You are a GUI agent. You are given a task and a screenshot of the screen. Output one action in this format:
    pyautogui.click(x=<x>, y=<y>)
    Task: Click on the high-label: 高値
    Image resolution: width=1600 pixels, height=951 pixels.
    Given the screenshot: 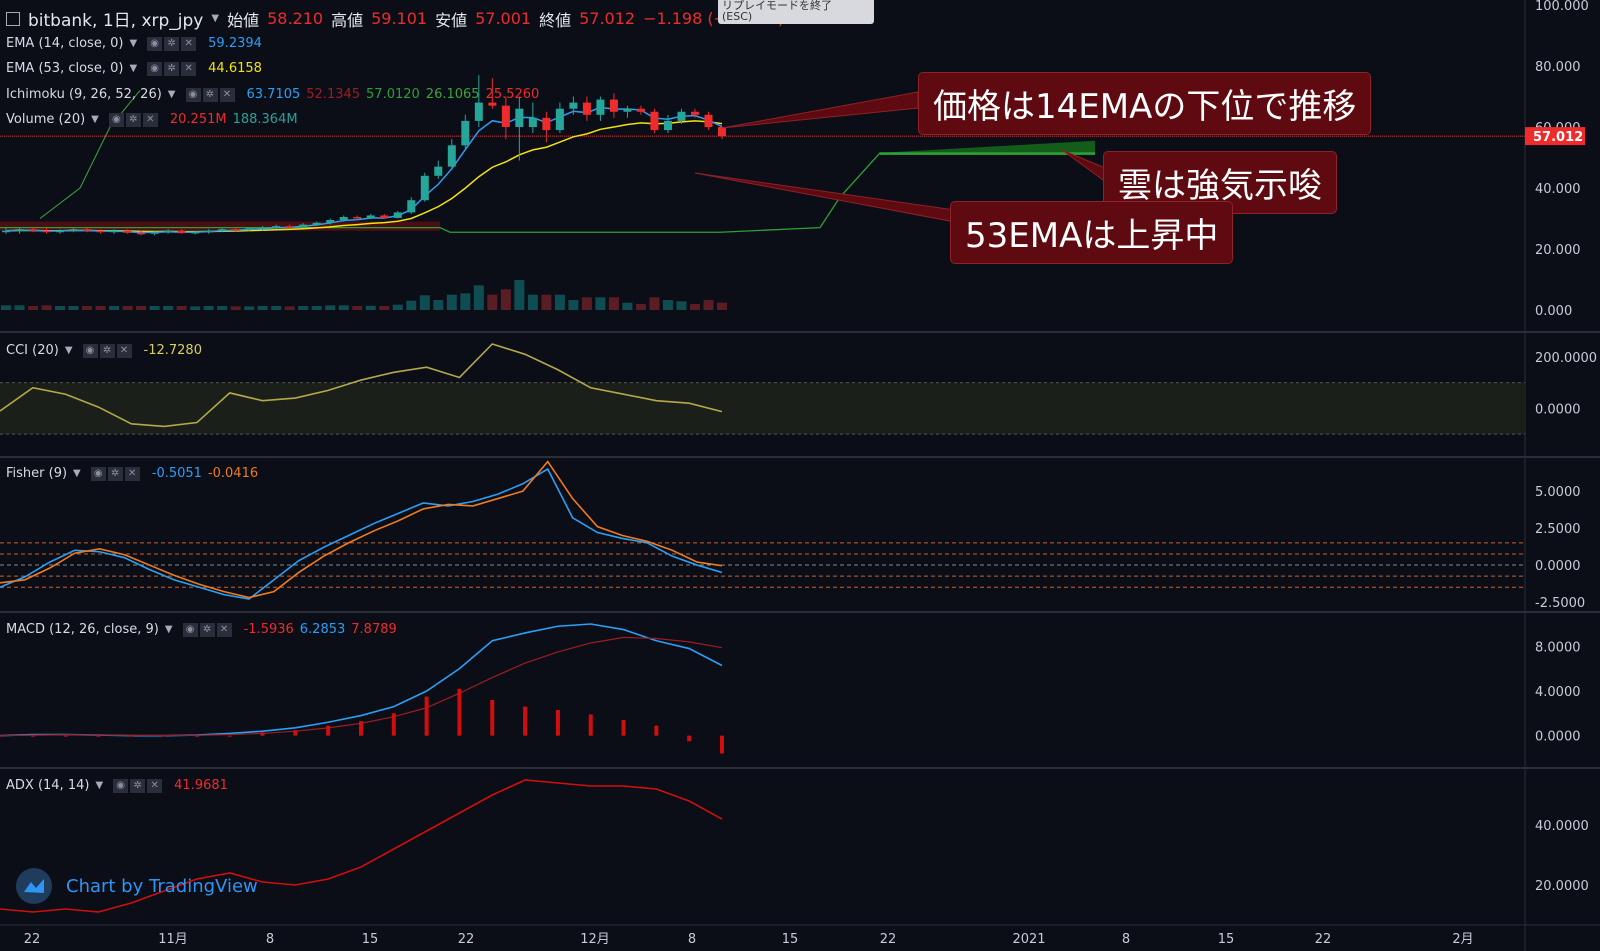 What is the action you would take?
    pyautogui.click(x=347, y=20)
    